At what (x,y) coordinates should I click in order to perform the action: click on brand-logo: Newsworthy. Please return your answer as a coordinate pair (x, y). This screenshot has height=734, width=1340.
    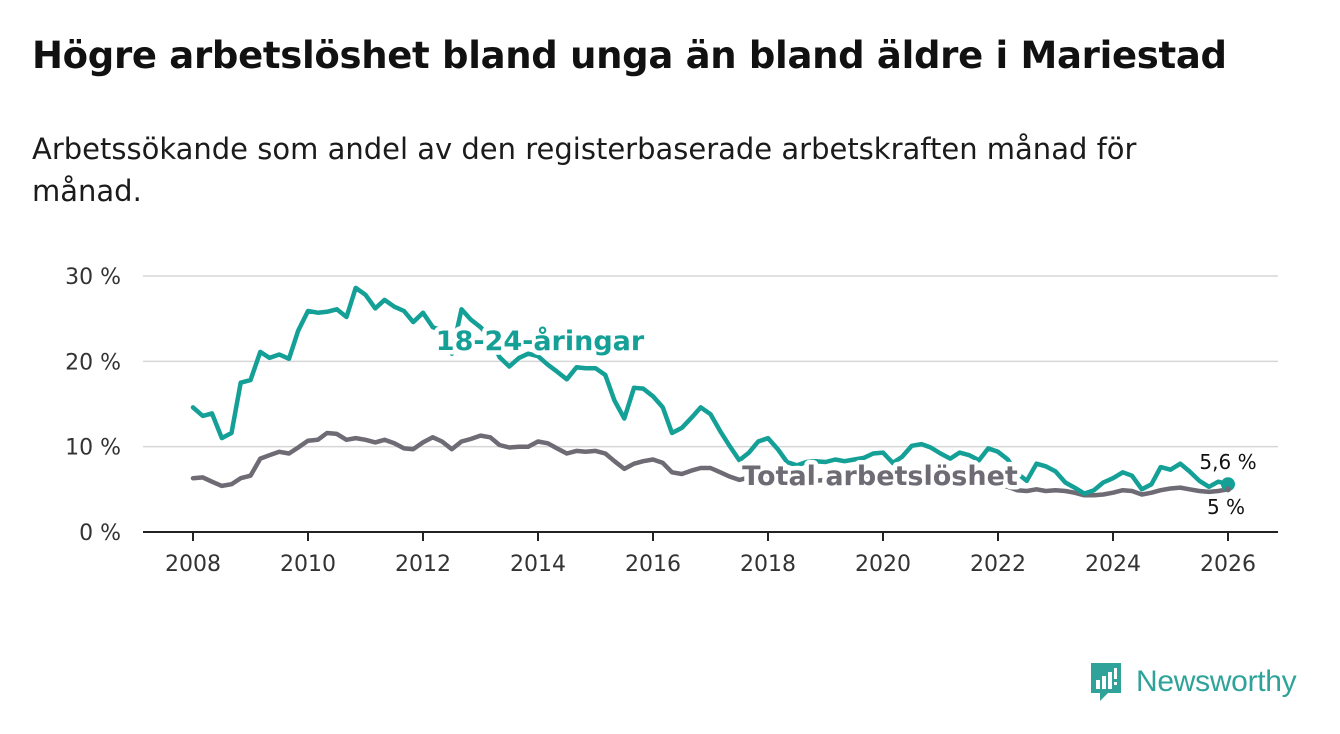
    Looking at the image, I should click on (1192, 682).